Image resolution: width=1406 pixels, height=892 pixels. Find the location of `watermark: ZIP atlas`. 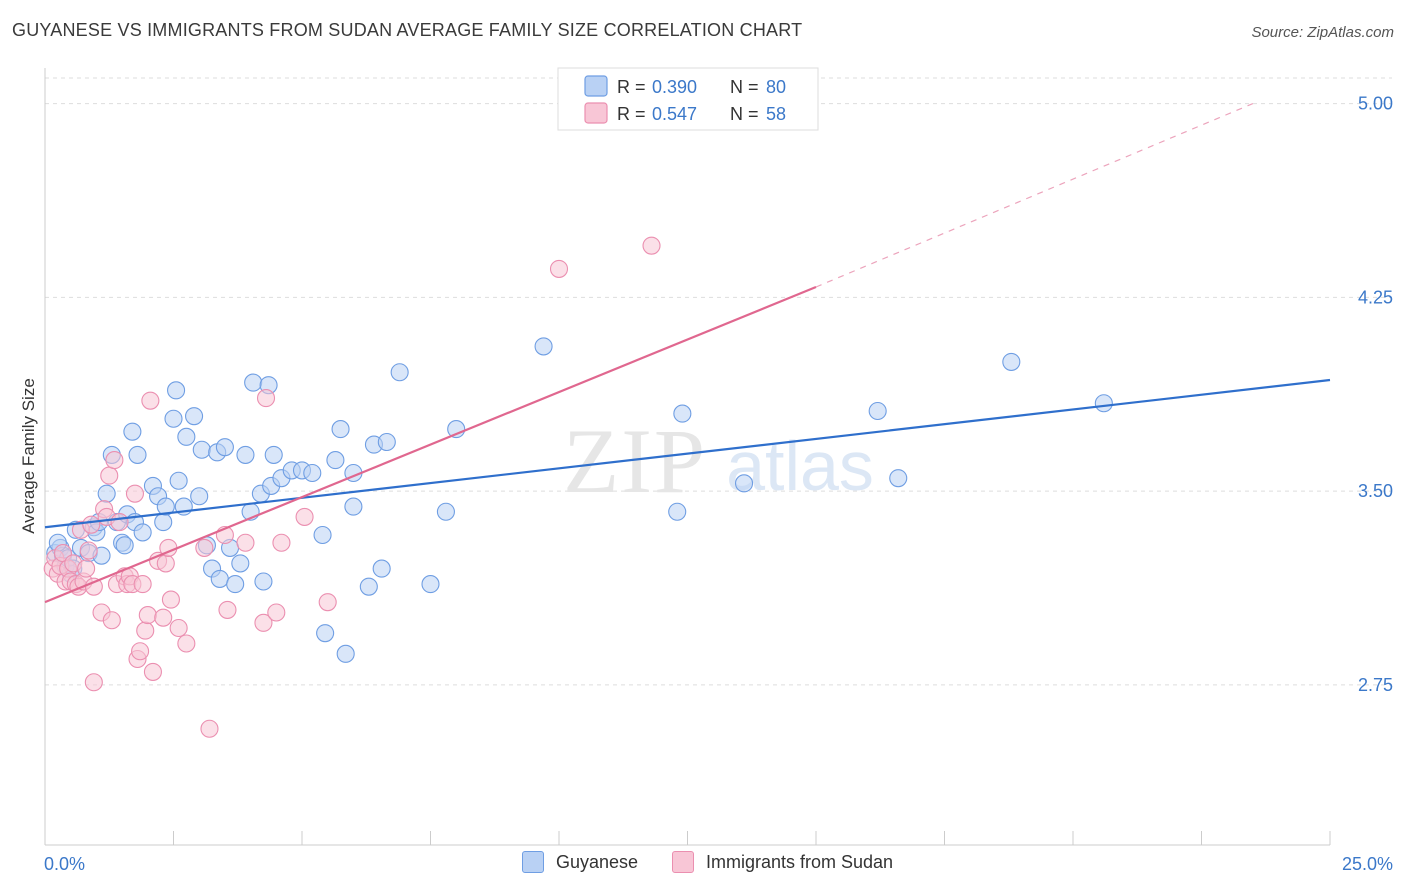

watermark: ZIP atlas is located at coordinates (718, 461).